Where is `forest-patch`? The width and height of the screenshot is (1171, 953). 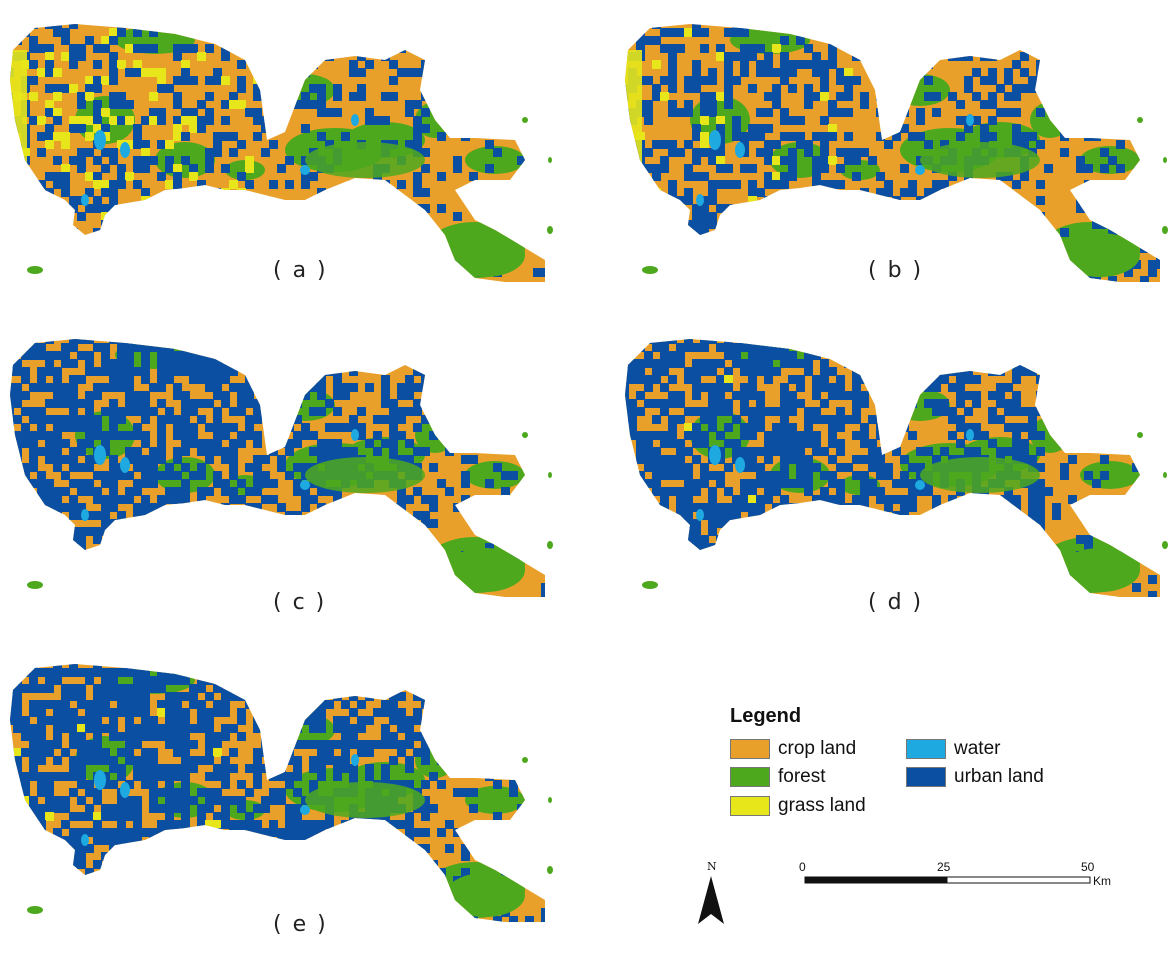 forest-patch is located at coordinates (980, 160).